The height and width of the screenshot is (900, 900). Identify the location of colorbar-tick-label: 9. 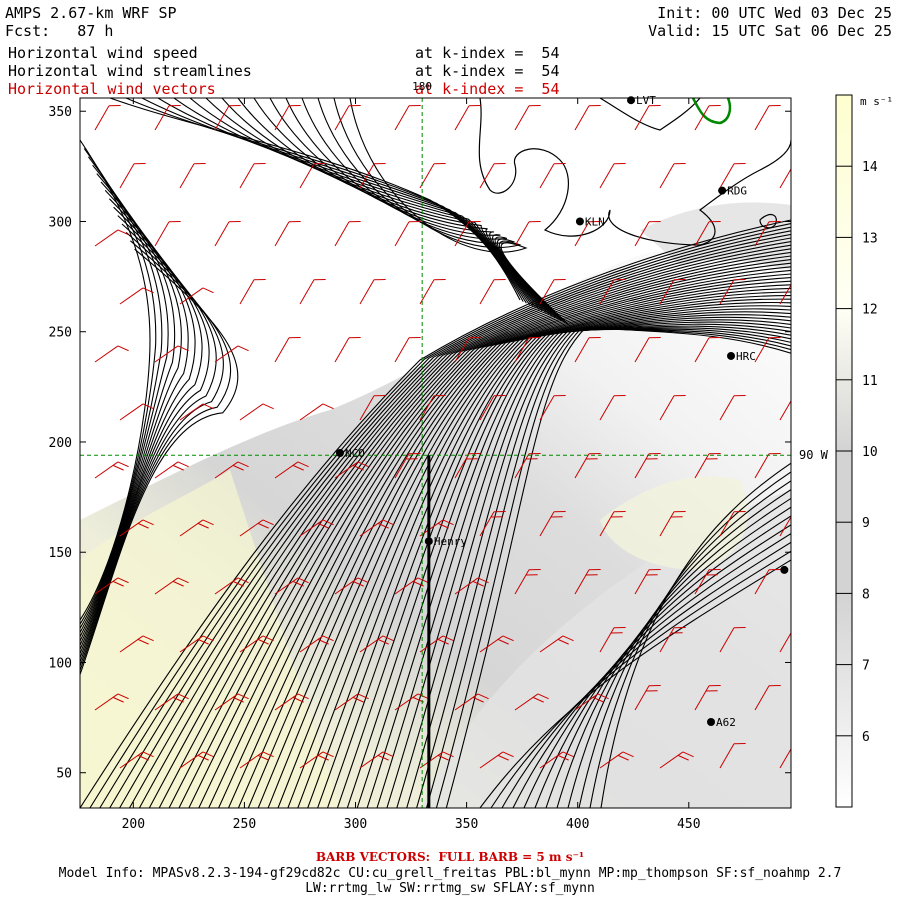
(866, 523).